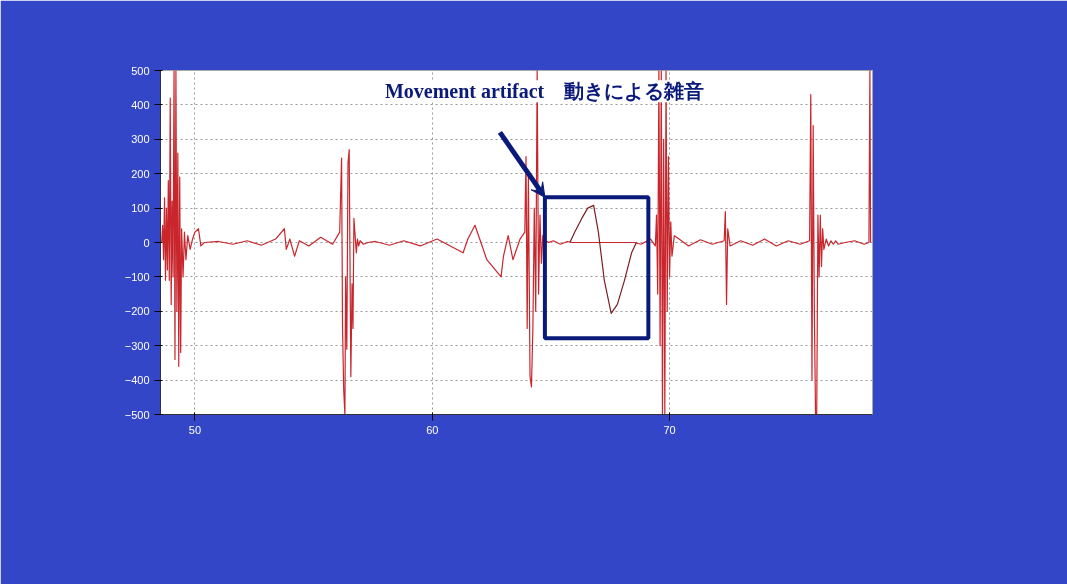 This screenshot has height=584, width=1067. I want to click on y-tick-label: −200, so click(137, 311).